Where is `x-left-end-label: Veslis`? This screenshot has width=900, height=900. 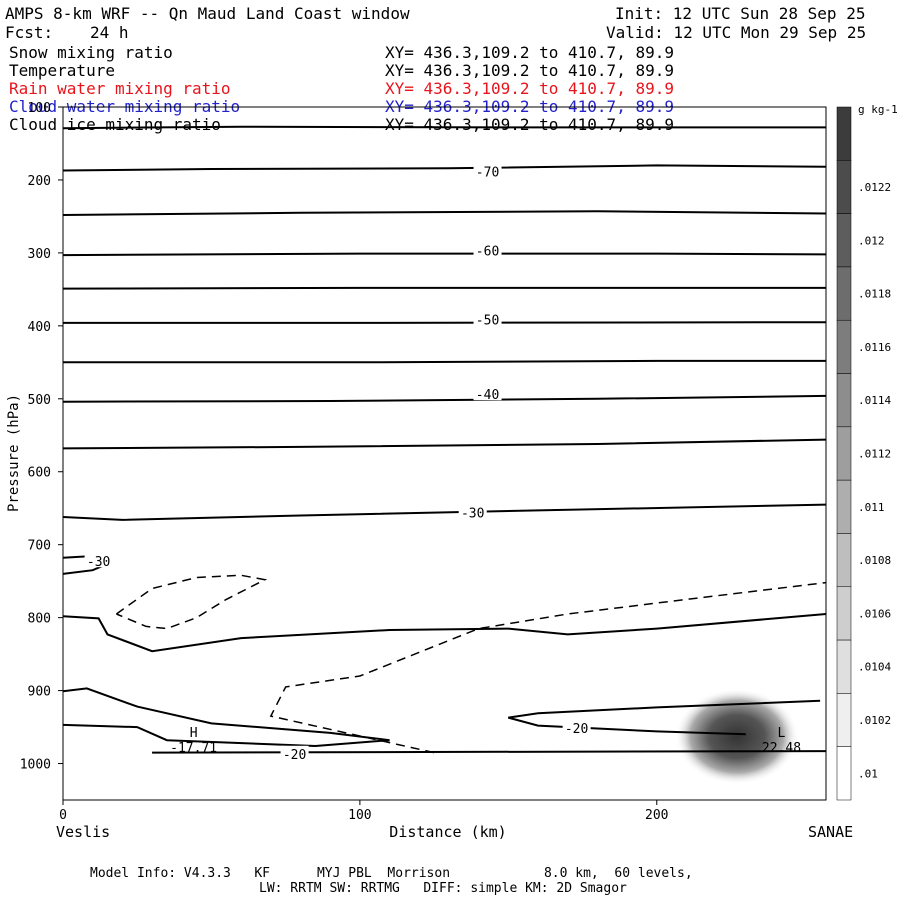 x-left-end-label: Veslis is located at coordinates (83, 832).